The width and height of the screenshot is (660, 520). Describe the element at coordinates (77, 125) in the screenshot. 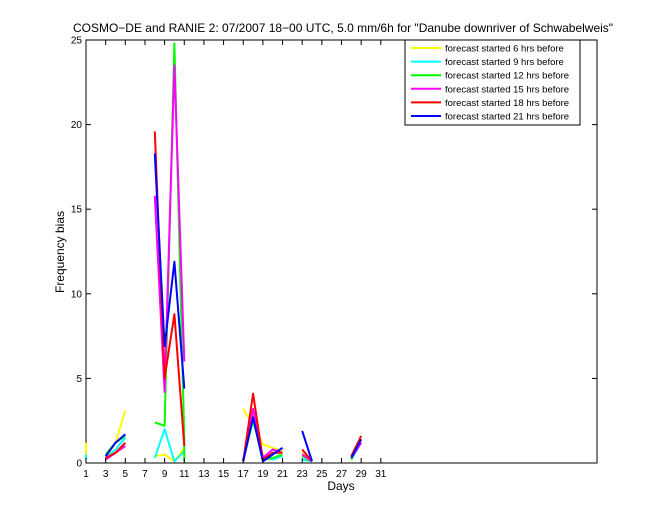

I see `y-tick-label: 20` at that location.